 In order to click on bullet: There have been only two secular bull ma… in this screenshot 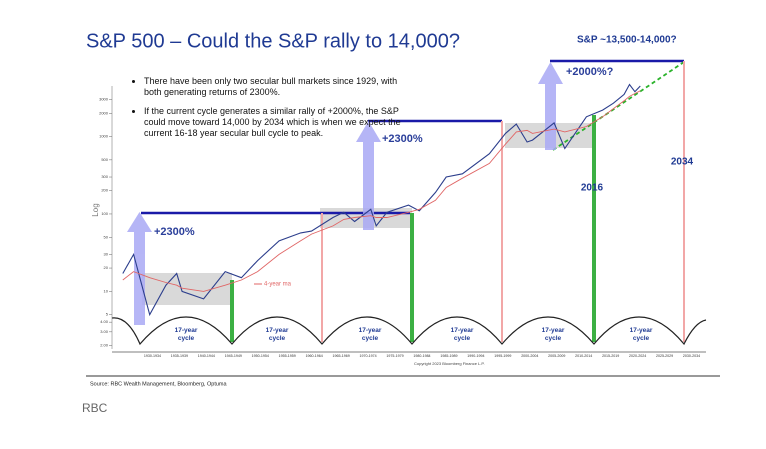, I will do `click(276, 87)`.